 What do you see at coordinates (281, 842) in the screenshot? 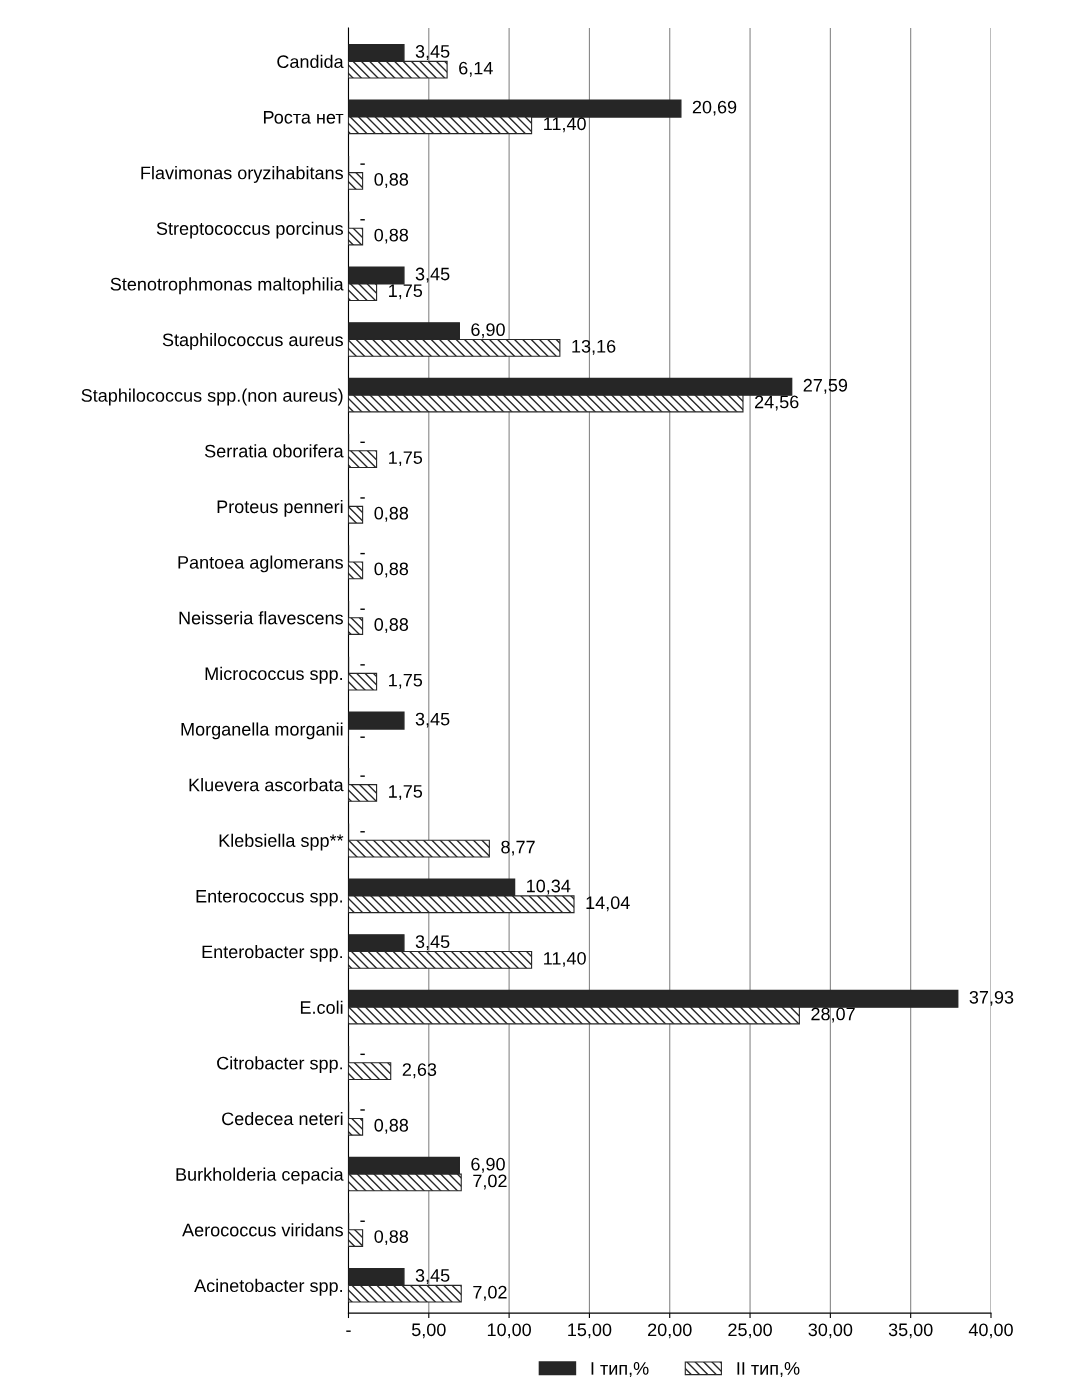
I see `y-tick-label: Klebsiella spp**` at bounding box center [281, 842].